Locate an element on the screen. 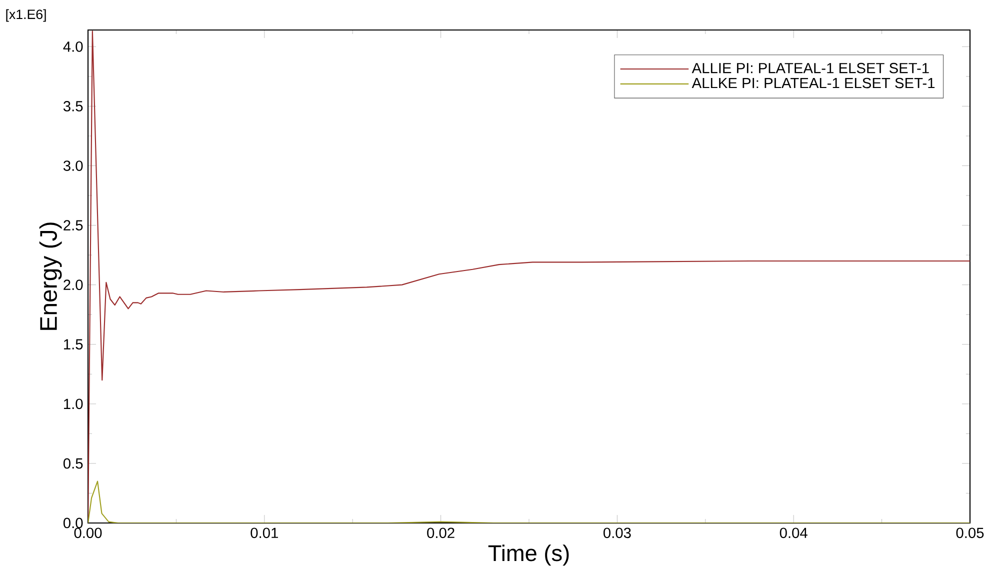  y-axis-title: Energy (J) is located at coordinates (50, 276).